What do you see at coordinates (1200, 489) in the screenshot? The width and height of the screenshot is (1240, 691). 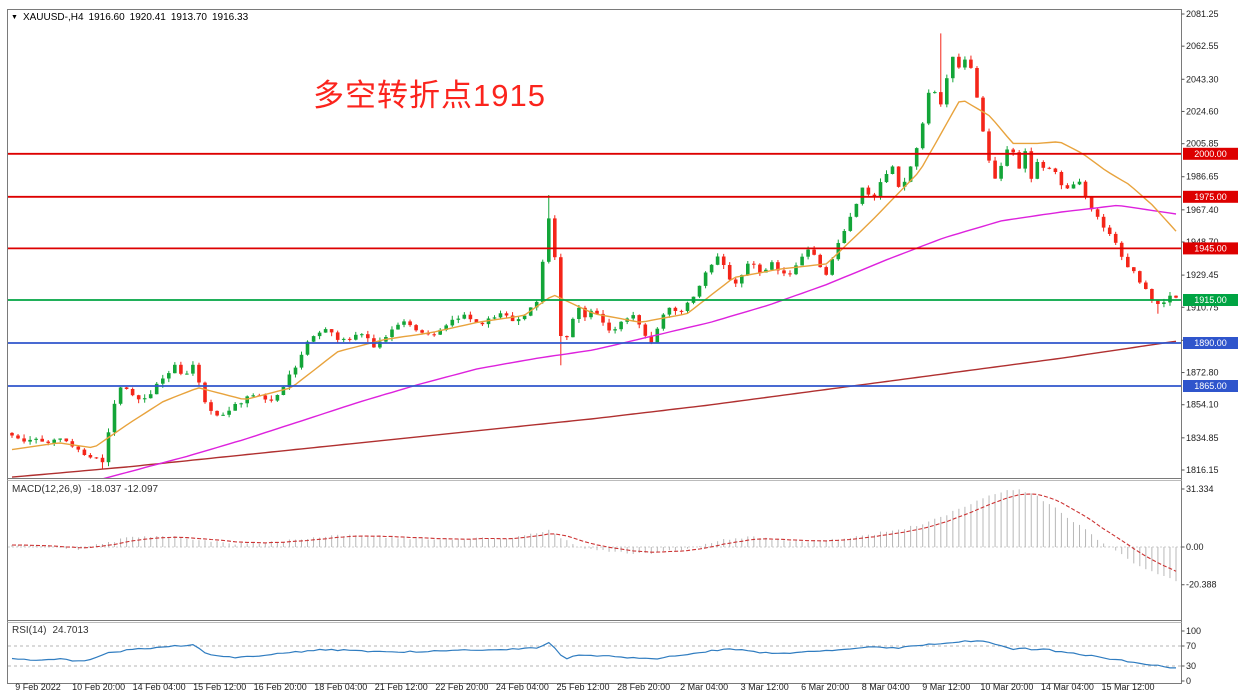 I see `macd-scale-label: 31.334` at bounding box center [1200, 489].